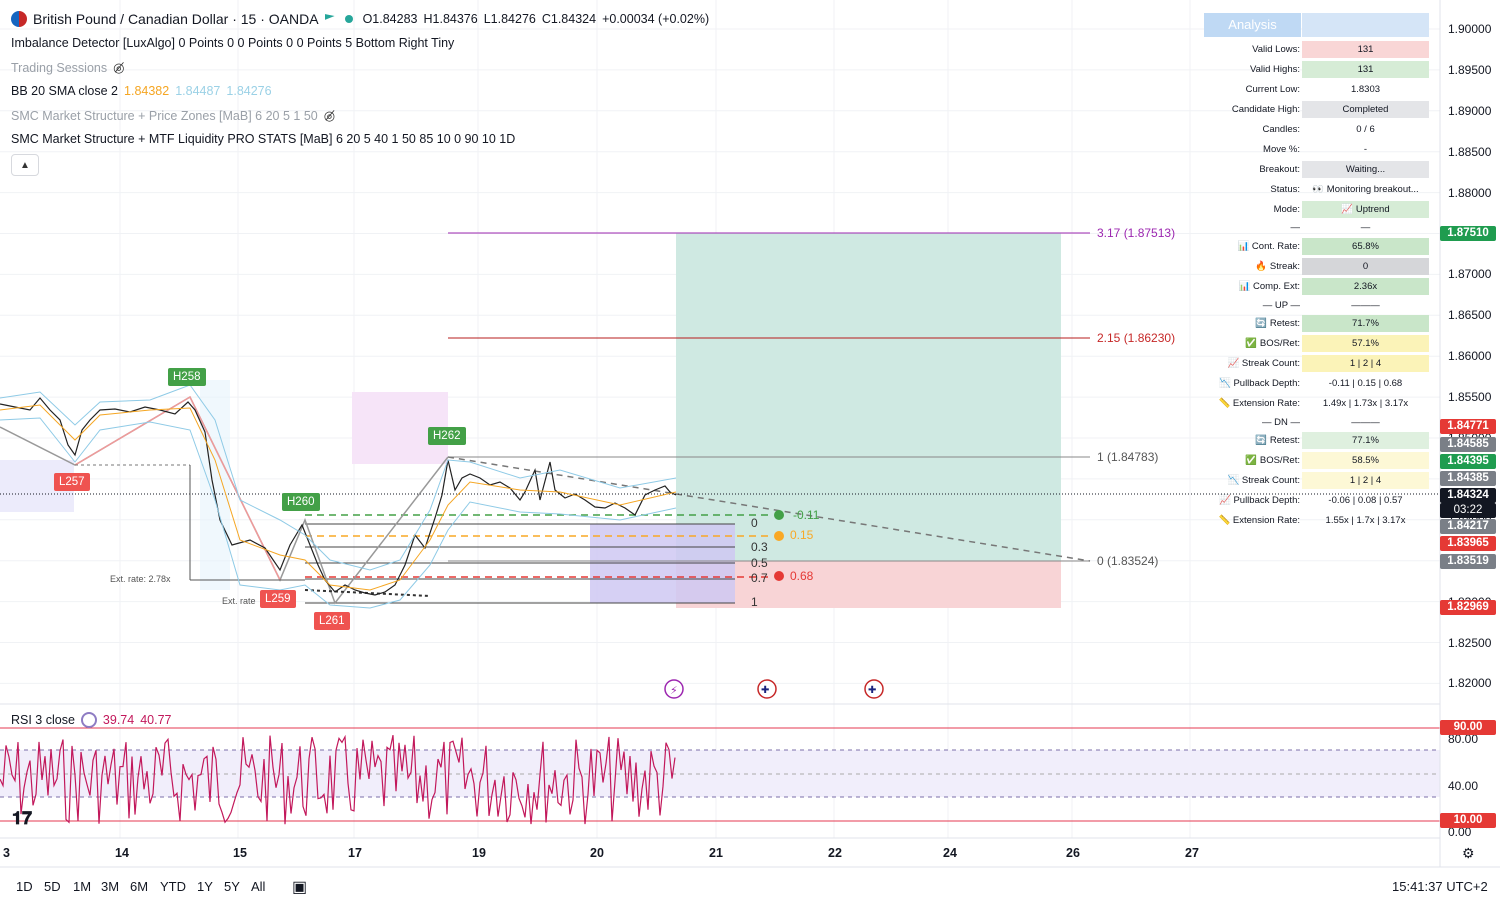 This screenshot has height=902, width=1500. I want to click on pivot-l261: L261, so click(332, 621).